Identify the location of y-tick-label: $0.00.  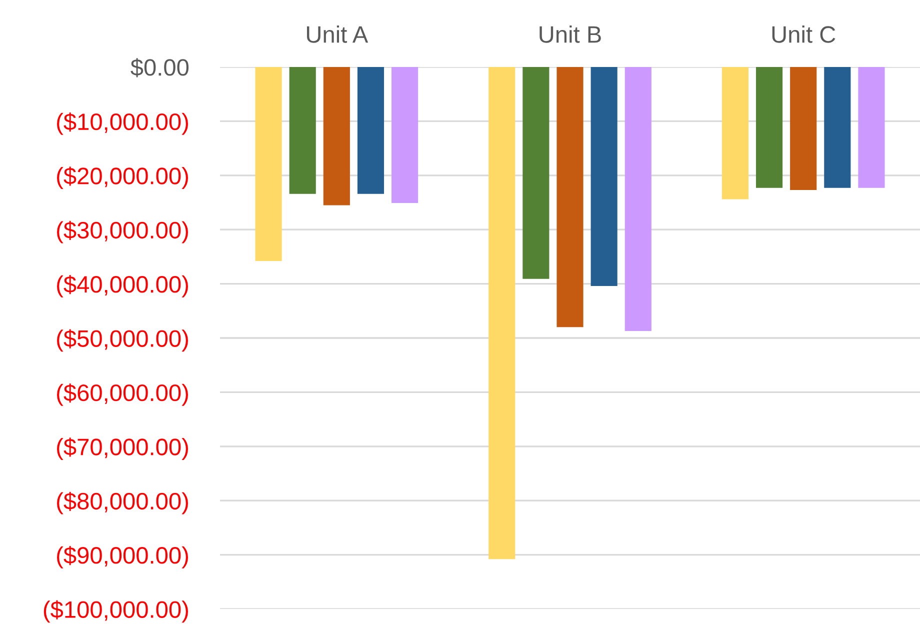
(159, 68).